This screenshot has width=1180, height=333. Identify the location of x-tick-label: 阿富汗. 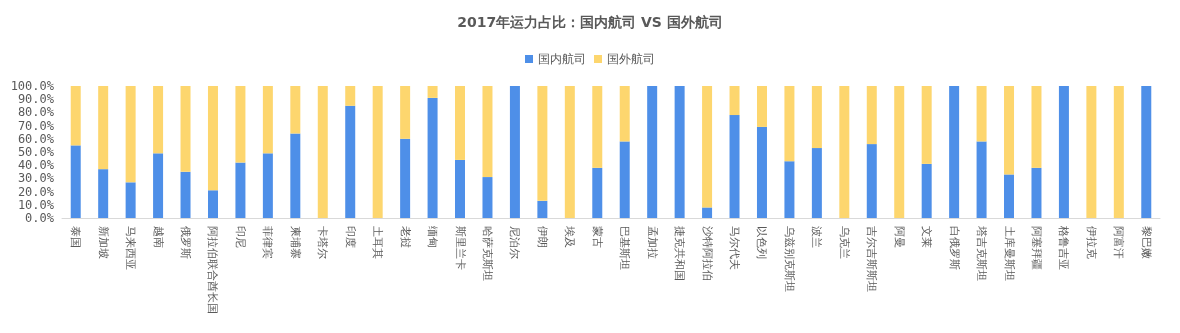
(1119, 242).